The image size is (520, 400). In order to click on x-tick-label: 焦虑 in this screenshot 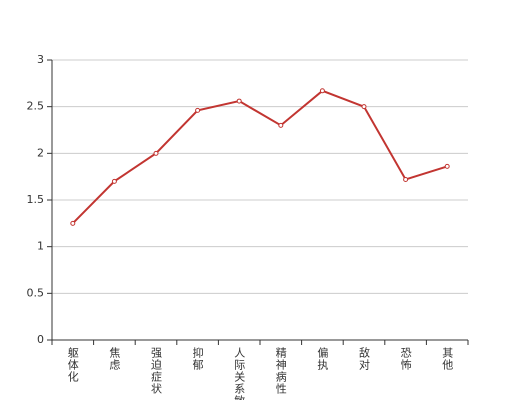, I will do `click(114, 359)`.